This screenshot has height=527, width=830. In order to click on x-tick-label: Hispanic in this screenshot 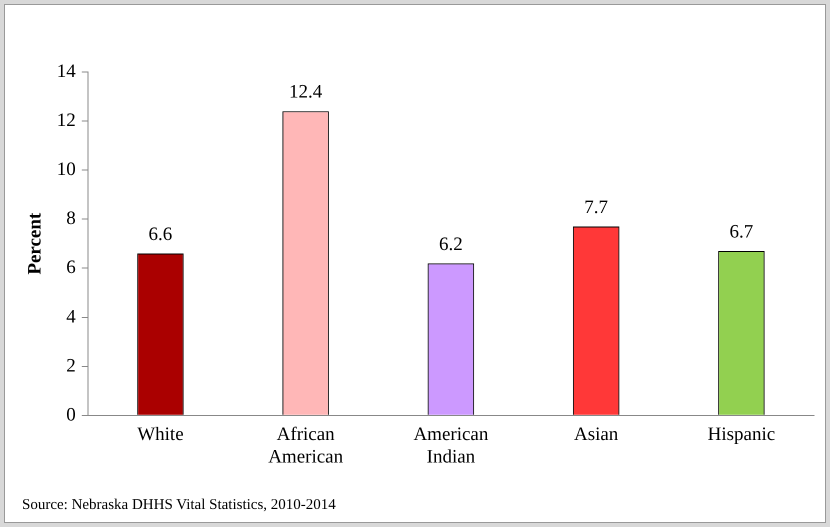, I will do `click(742, 434)`.